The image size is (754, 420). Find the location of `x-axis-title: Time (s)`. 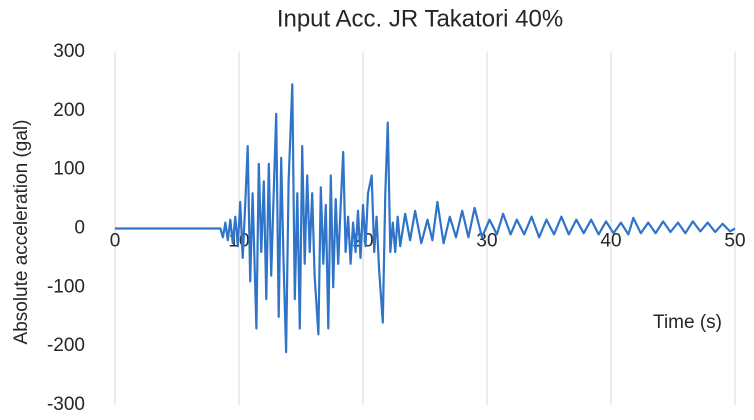

x-axis-title: Time (s) is located at coordinates (687, 322).